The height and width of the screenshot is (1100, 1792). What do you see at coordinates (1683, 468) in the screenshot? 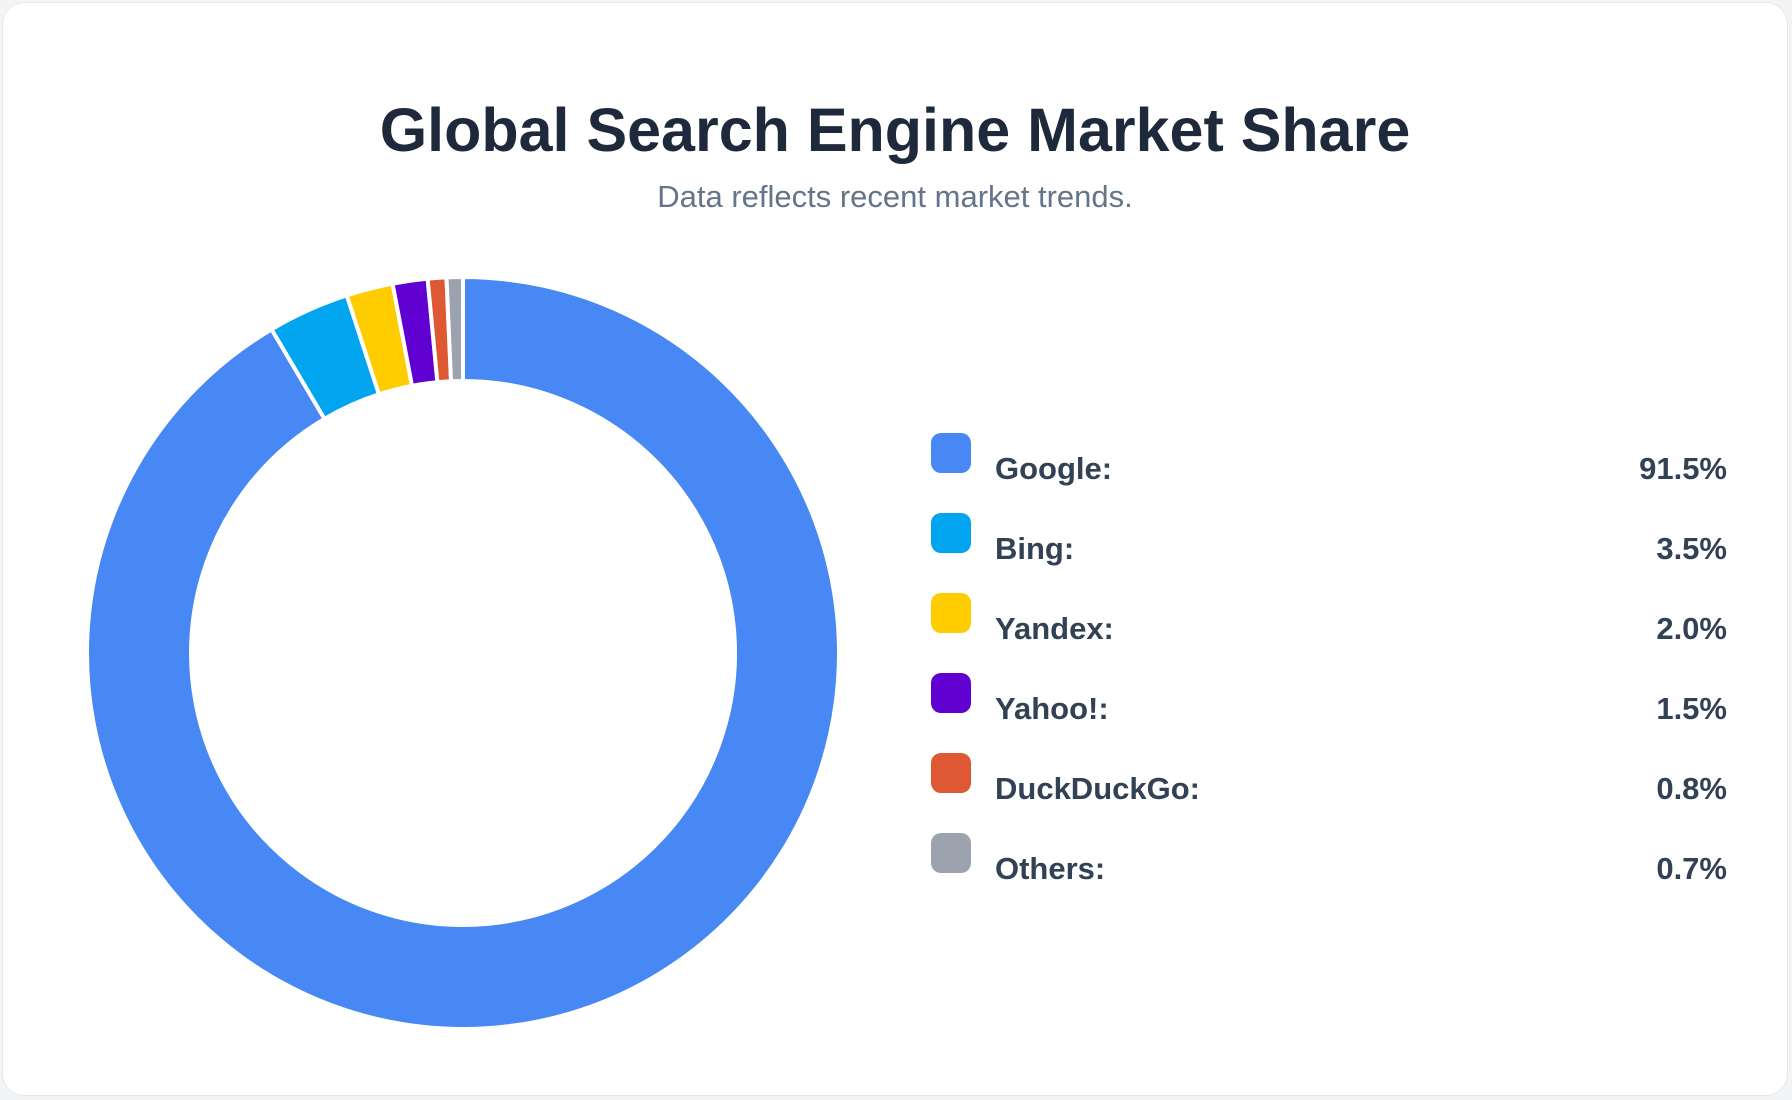
I see `legend-value: 91.5%` at bounding box center [1683, 468].